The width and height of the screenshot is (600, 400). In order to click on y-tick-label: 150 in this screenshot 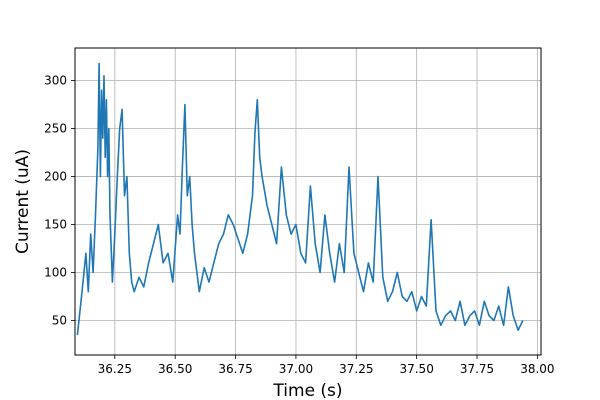, I will do `click(55, 225)`.